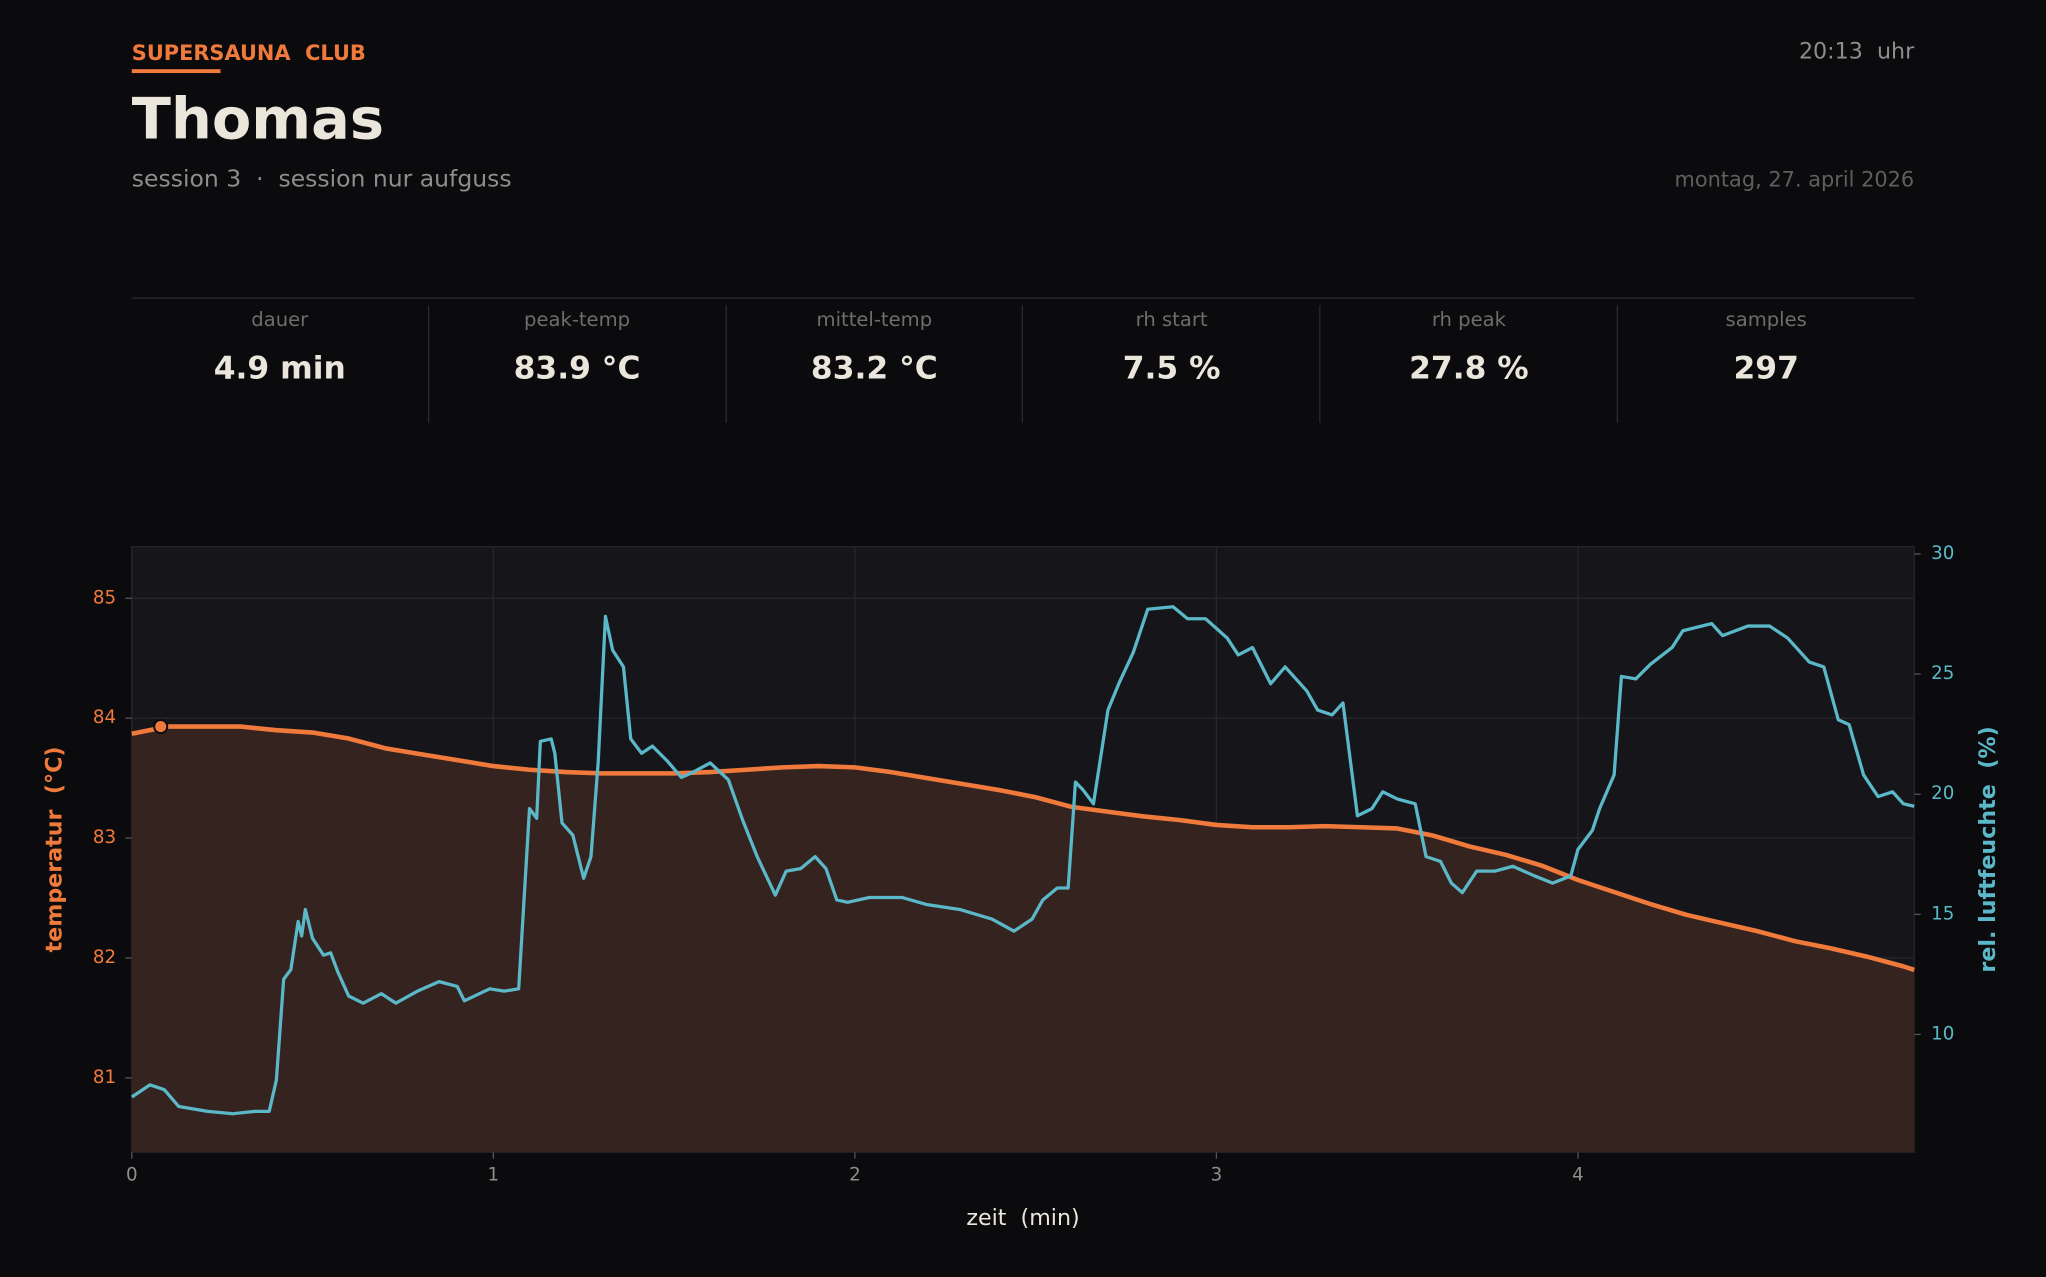 This screenshot has height=1277, width=2046. I want to click on brand-underline, so click(176, 71).